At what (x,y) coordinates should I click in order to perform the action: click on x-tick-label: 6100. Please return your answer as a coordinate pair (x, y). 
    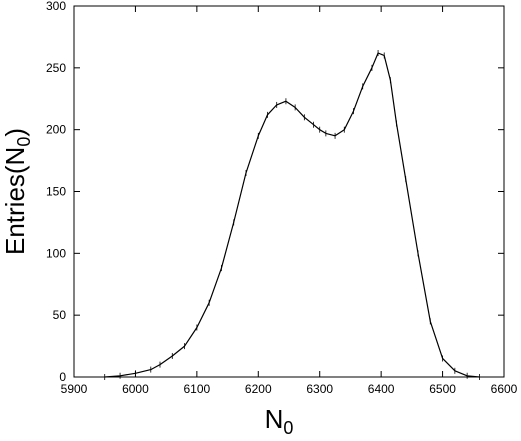
    Looking at the image, I should click on (197, 389).